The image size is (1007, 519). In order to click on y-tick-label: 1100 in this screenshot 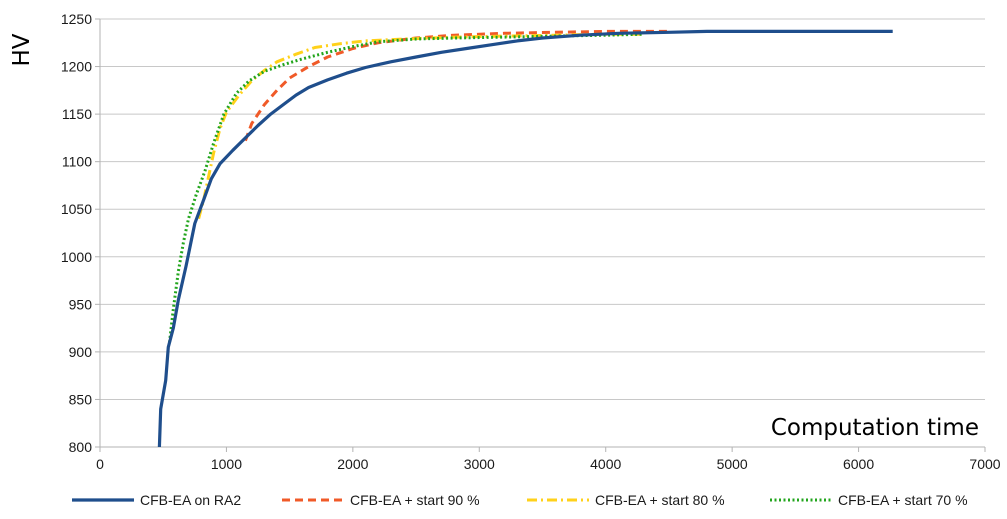, I will do `click(77, 162)`.